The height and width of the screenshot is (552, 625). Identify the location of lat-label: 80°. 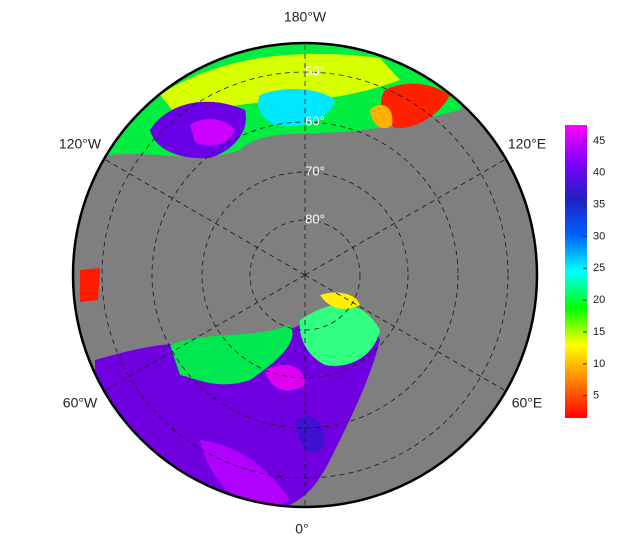
(315, 218).